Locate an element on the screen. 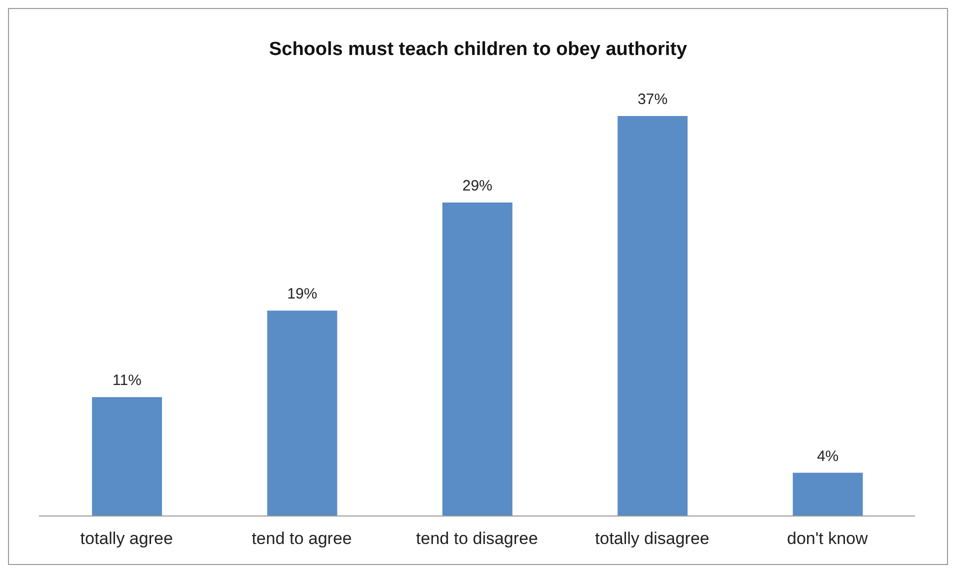  x-tick-label: don't know is located at coordinates (827, 538).